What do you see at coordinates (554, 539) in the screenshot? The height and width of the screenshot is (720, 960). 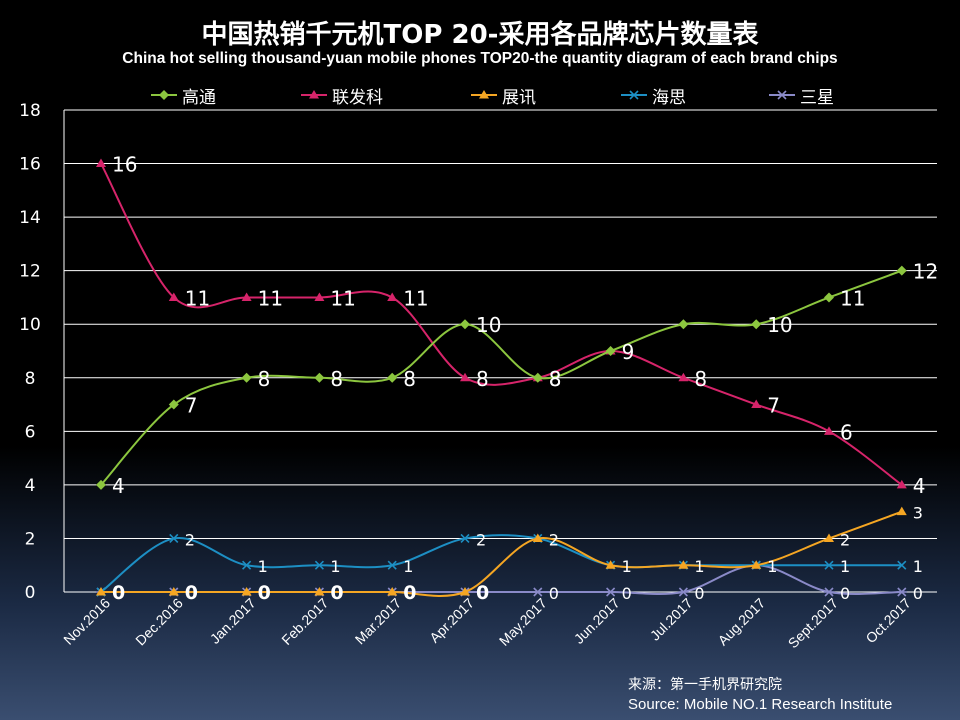 I see `data-label-spreadtrum-6: 2` at bounding box center [554, 539].